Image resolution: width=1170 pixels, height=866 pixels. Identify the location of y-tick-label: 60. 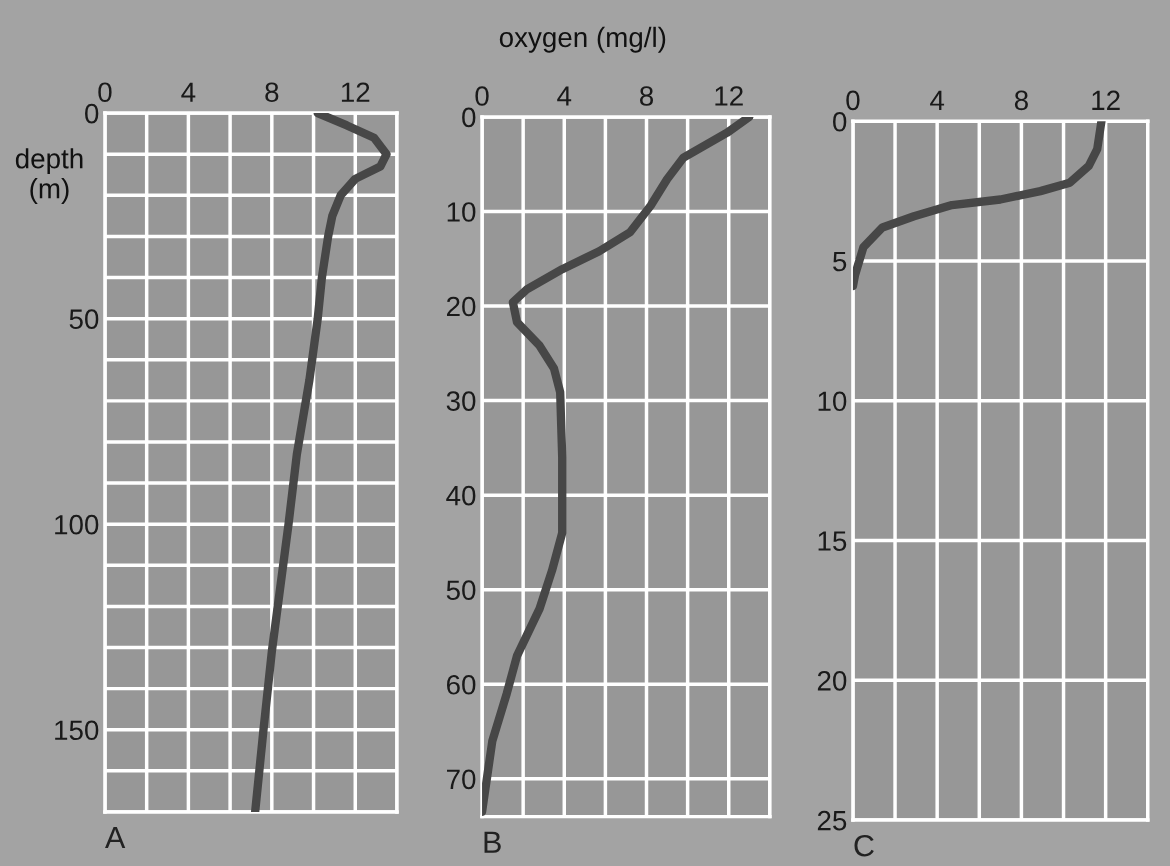
(461, 684).